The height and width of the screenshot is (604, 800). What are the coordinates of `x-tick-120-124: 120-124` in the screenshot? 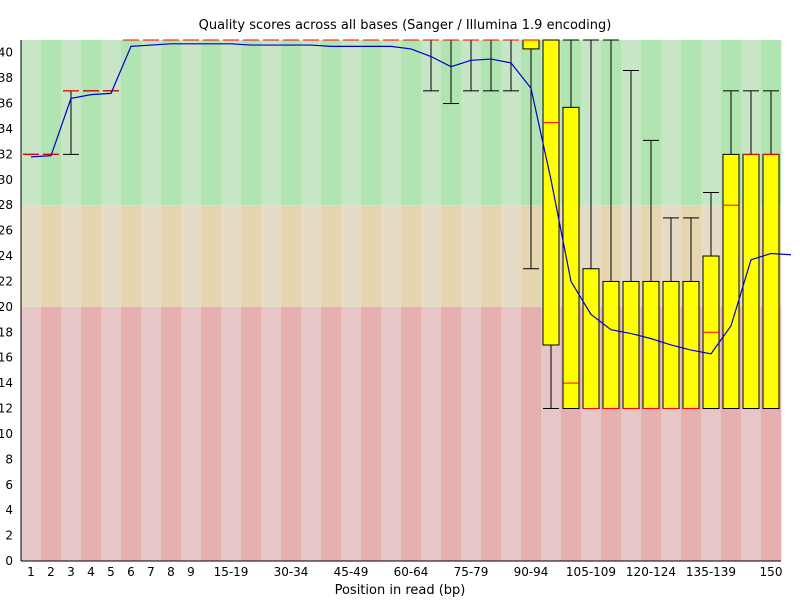 It's located at (651, 572).